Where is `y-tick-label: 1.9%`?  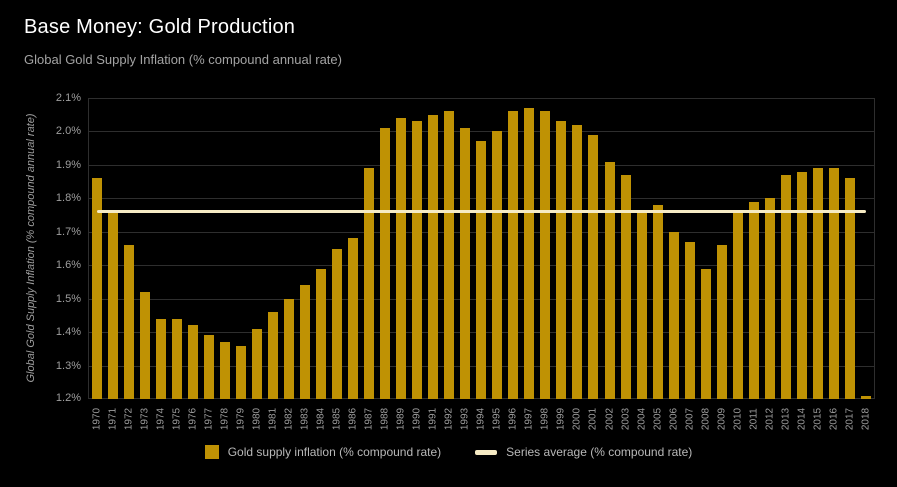 y-tick-label: 1.9% is located at coordinates (68, 164).